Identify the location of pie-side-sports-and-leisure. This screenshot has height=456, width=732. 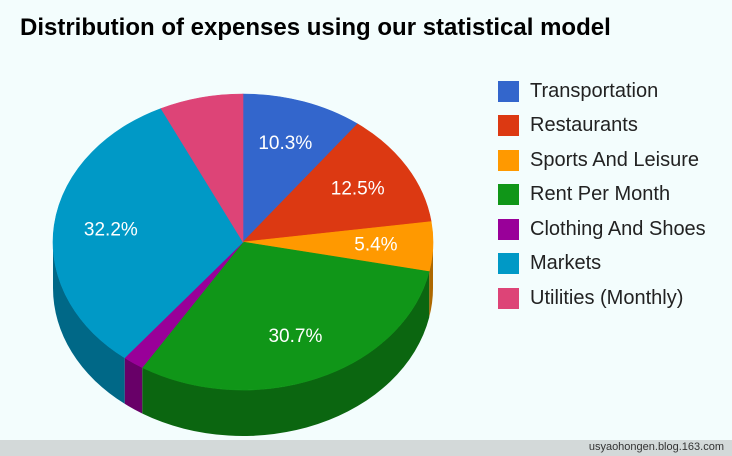
(431, 280).